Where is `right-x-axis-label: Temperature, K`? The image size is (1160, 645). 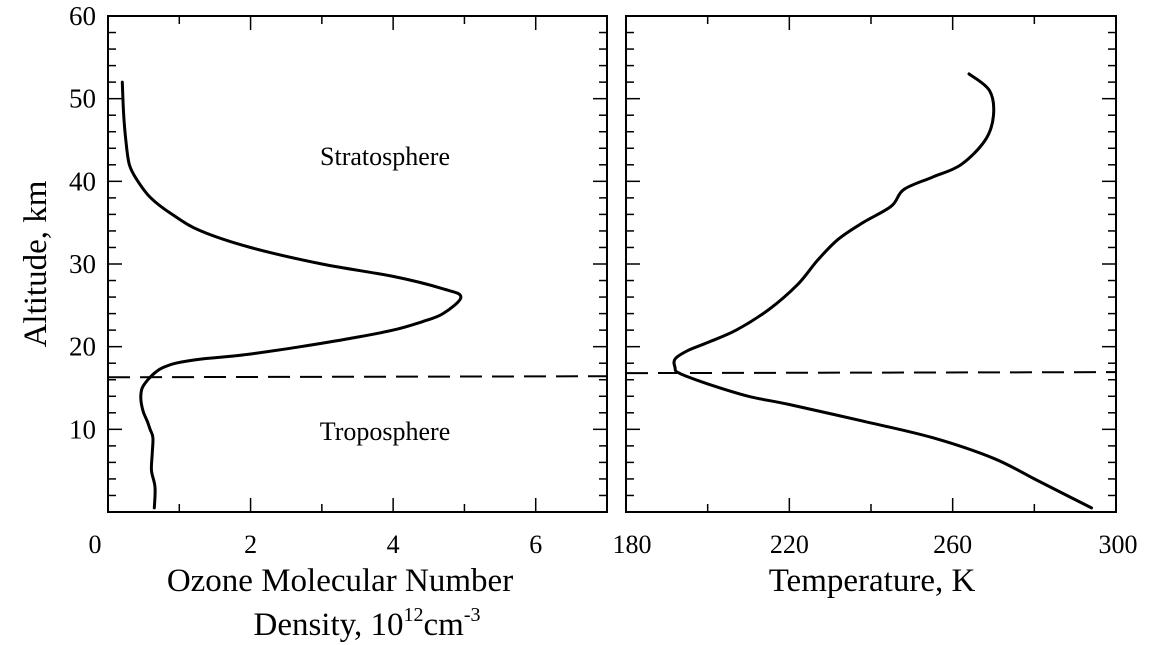 right-x-axis-label: Temperature, K is located at coordinates (872, 581).